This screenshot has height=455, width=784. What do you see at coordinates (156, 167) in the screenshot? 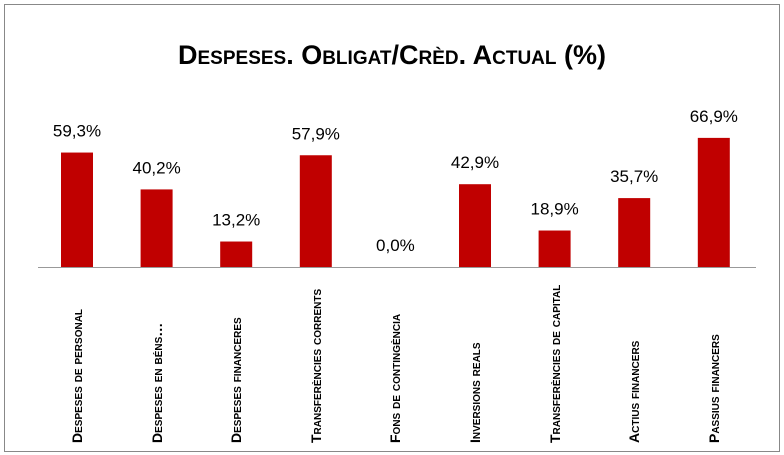
I see `value-label: 40,2%` at bounding box center [156, 167].